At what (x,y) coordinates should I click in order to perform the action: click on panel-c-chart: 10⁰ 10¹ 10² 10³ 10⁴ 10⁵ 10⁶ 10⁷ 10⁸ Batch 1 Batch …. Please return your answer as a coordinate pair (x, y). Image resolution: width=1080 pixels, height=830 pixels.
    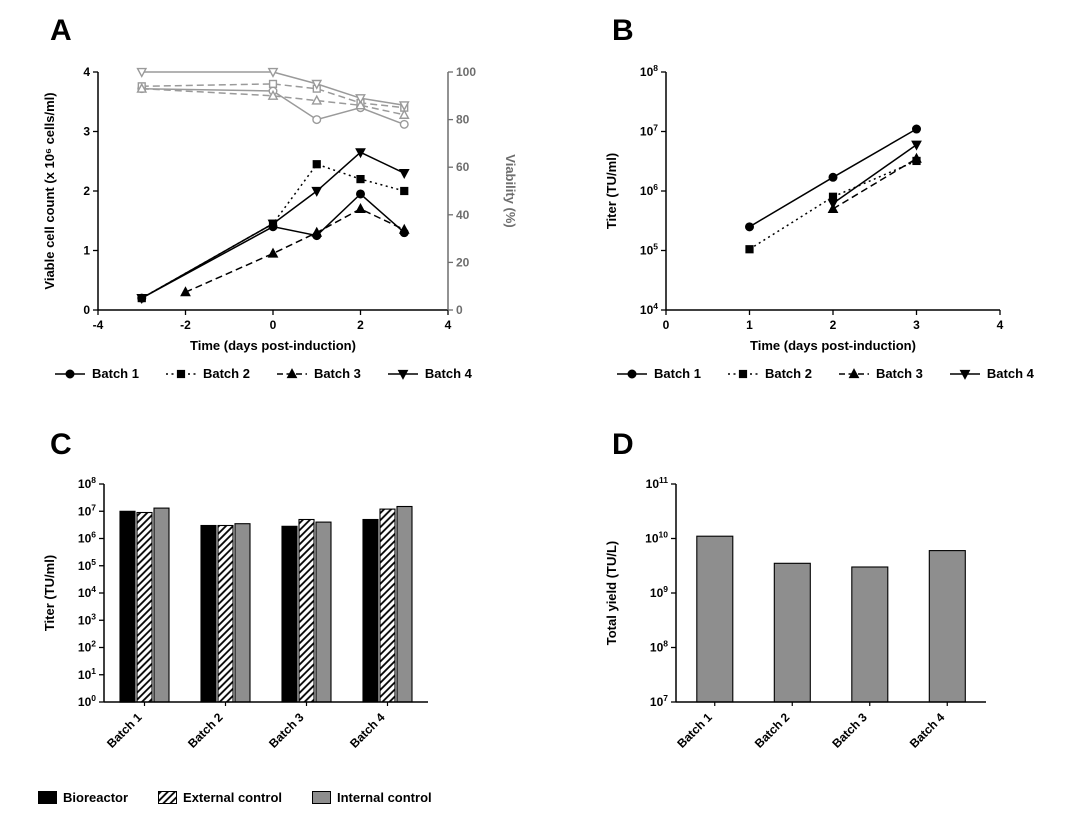
    Looking at the image, I should click on (235, 613).